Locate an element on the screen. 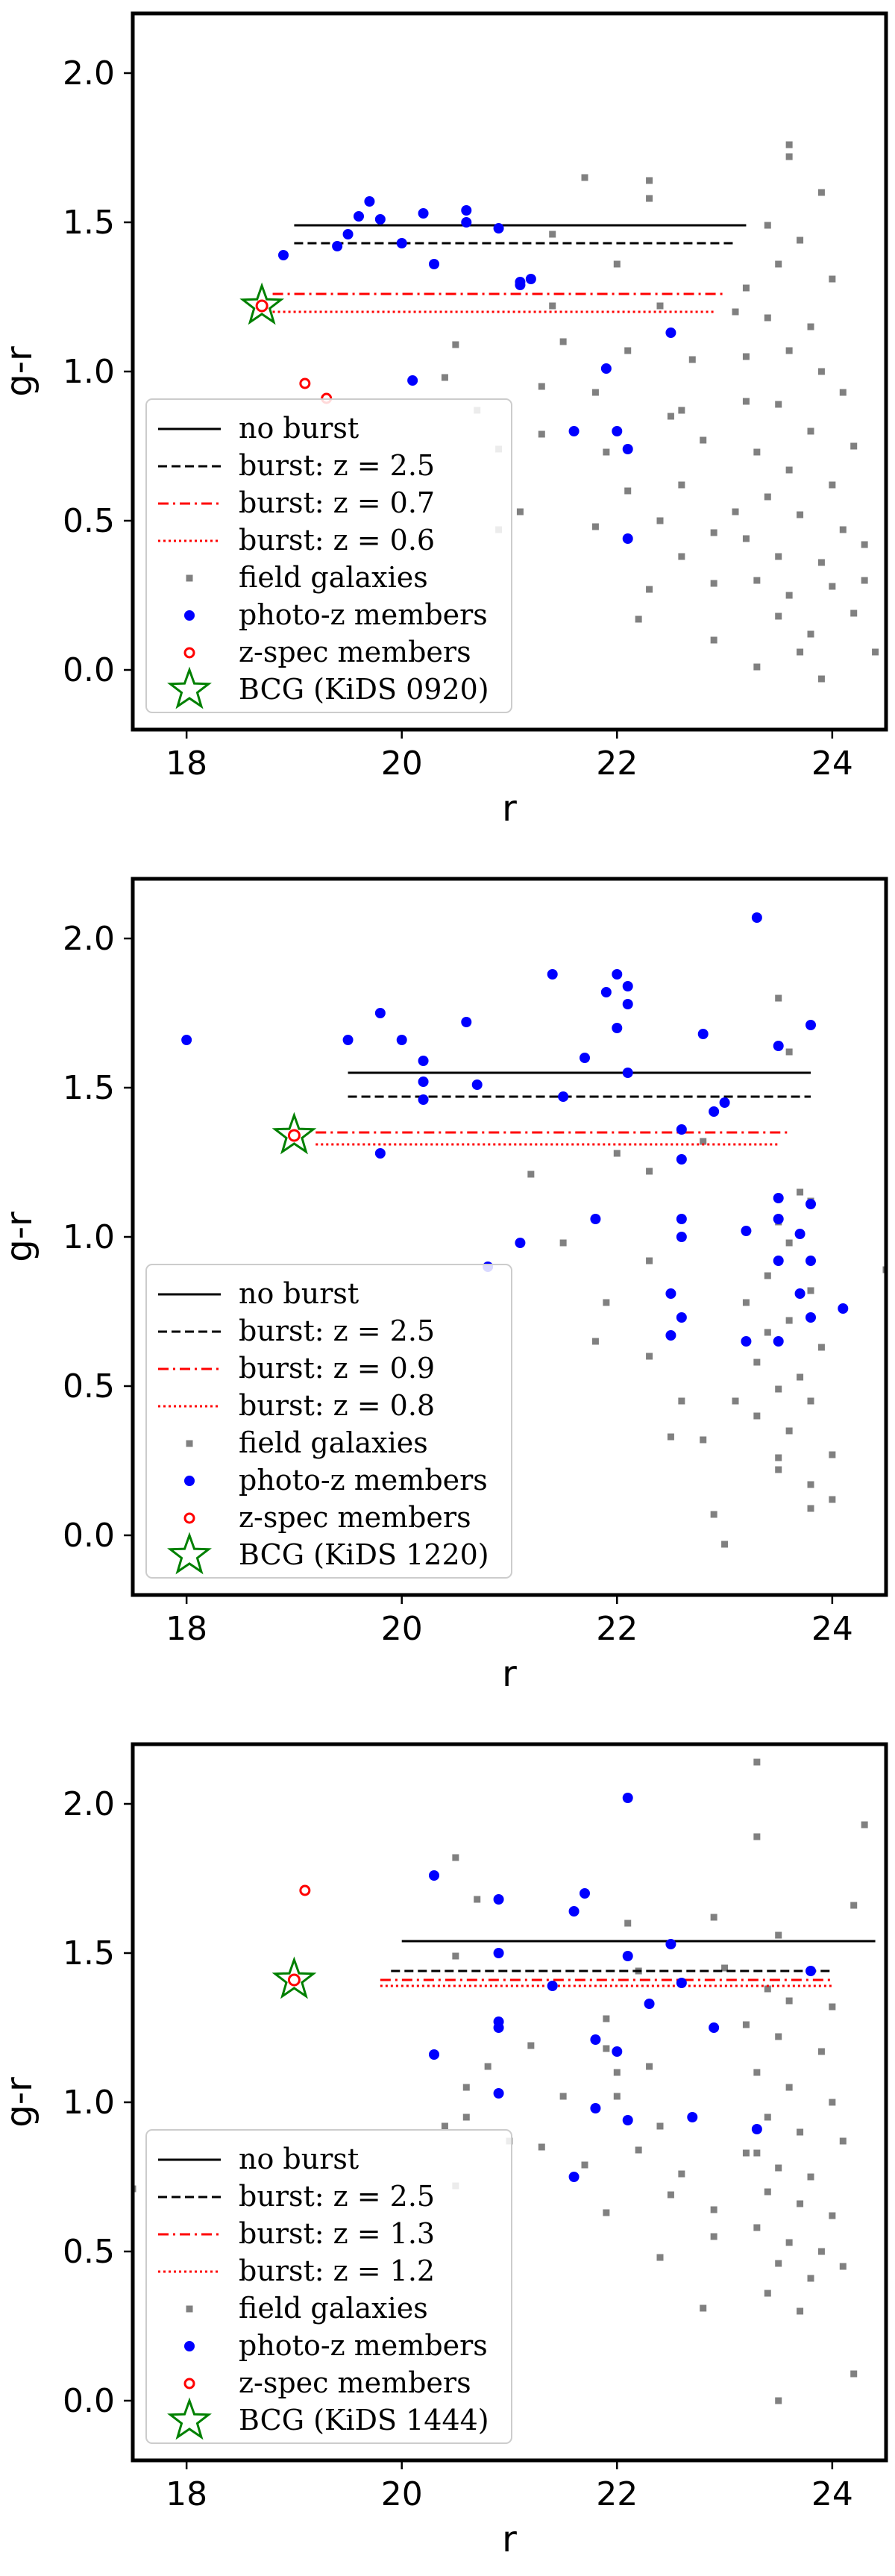 The width and height of the screenshot is (895, 2576). bcg-star-marker is located at coordinates (294, 1133).